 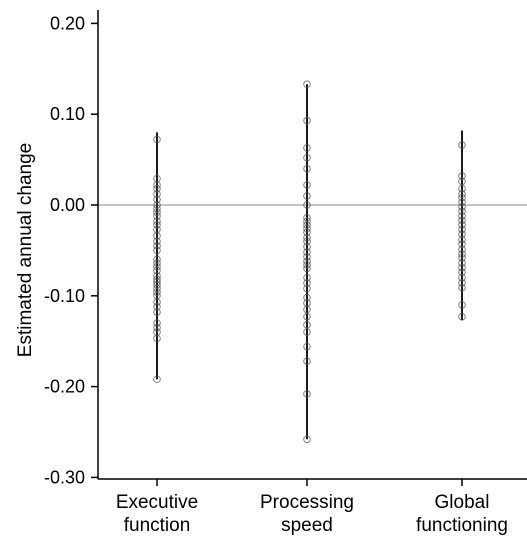 I want to click on y-axis-title: Estimated annual change, so click(x=25, y=250).